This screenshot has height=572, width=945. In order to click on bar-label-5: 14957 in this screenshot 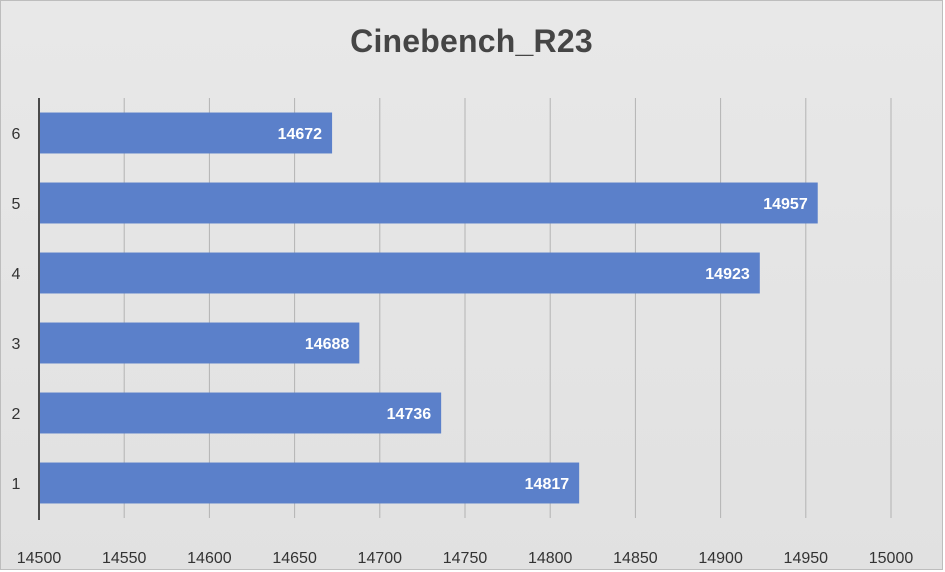, I will do `click(785, 204)`.